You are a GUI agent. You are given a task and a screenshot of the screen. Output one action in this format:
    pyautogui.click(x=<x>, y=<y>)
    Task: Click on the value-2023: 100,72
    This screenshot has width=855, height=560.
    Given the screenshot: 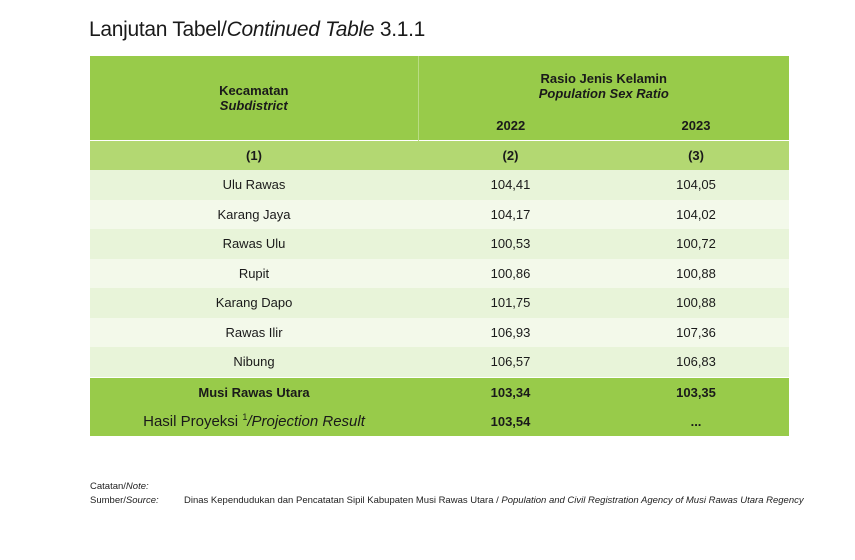 What is the action you would take?
    pyautogui.click(x=696, y=244)
    